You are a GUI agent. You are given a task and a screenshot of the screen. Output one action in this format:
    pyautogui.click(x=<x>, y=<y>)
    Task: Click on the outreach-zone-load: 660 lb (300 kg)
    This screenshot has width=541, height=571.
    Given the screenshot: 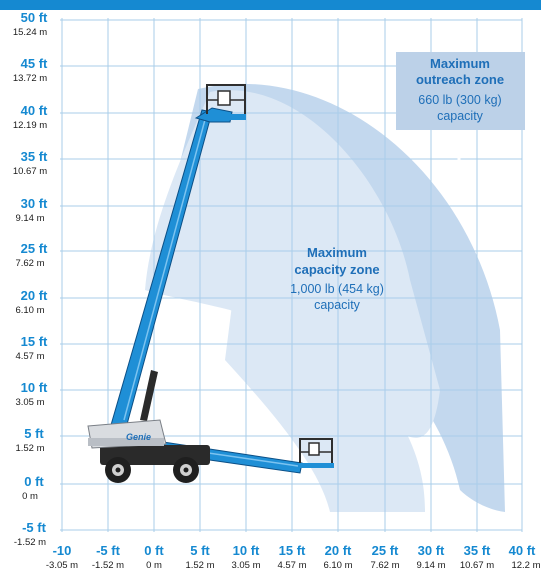 What is the action you would take?
    pyautogui.click(x=459, y=100)
    